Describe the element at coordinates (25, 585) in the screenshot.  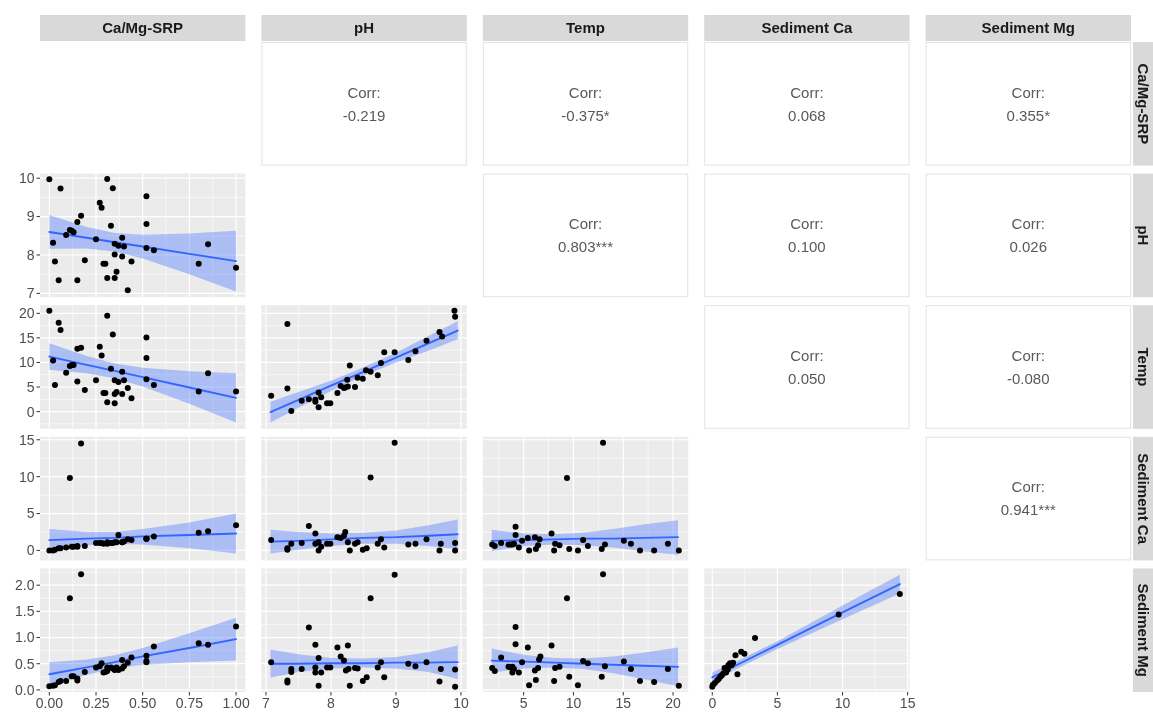
I see `y-tick-label: 2.0` at that location.